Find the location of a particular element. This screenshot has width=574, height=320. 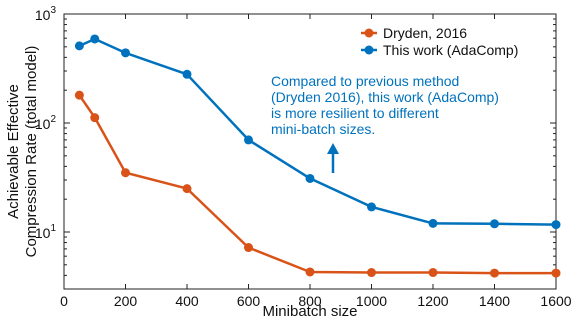

x-tick-label: 400 is located at coordinates (187, 301).